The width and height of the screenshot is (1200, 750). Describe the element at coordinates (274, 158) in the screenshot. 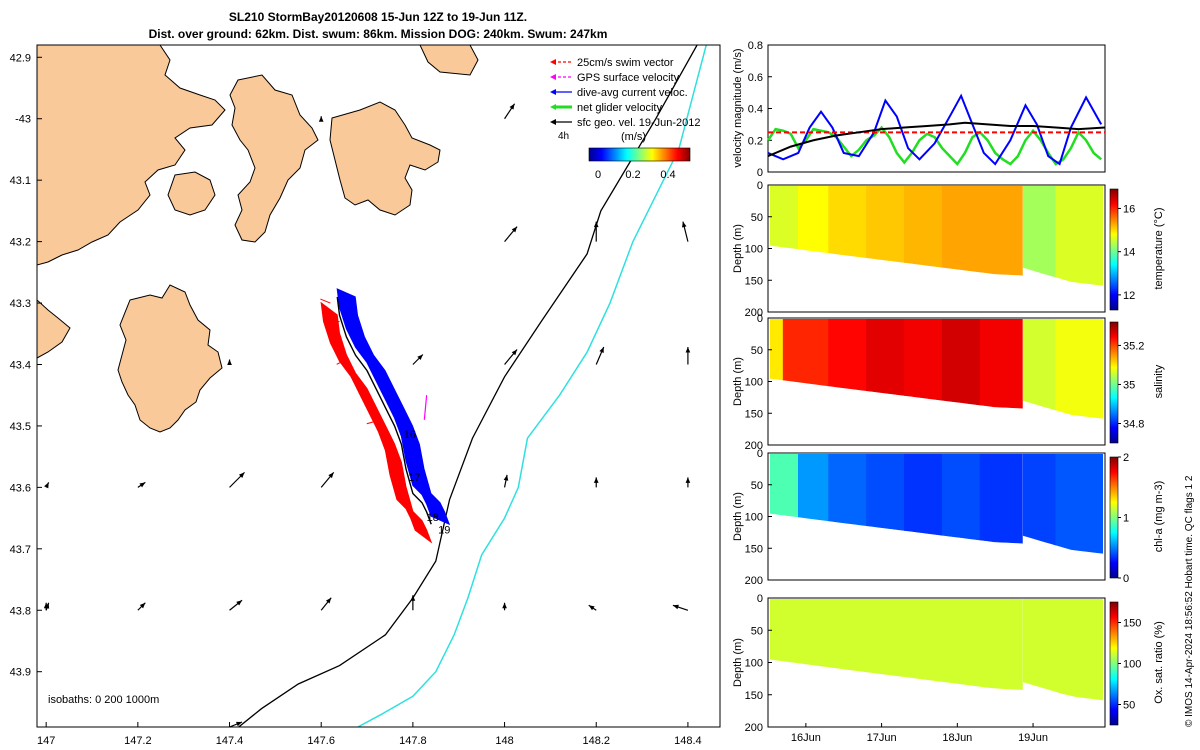

I see `land-east` at that location.